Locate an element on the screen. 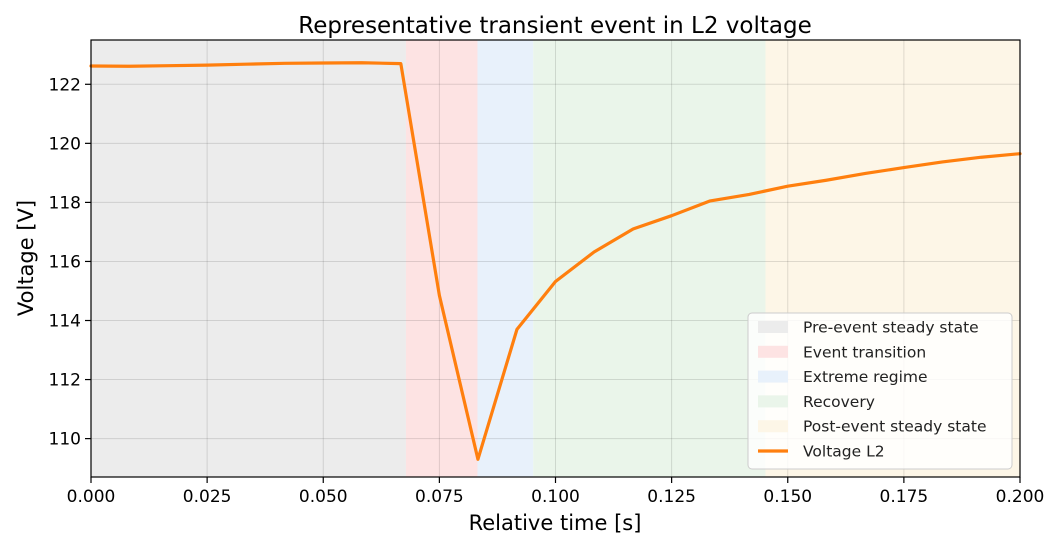 This screenshot has height=543, width=1056. x-tick-label: 0.175 is located at coordinates (904, 497).